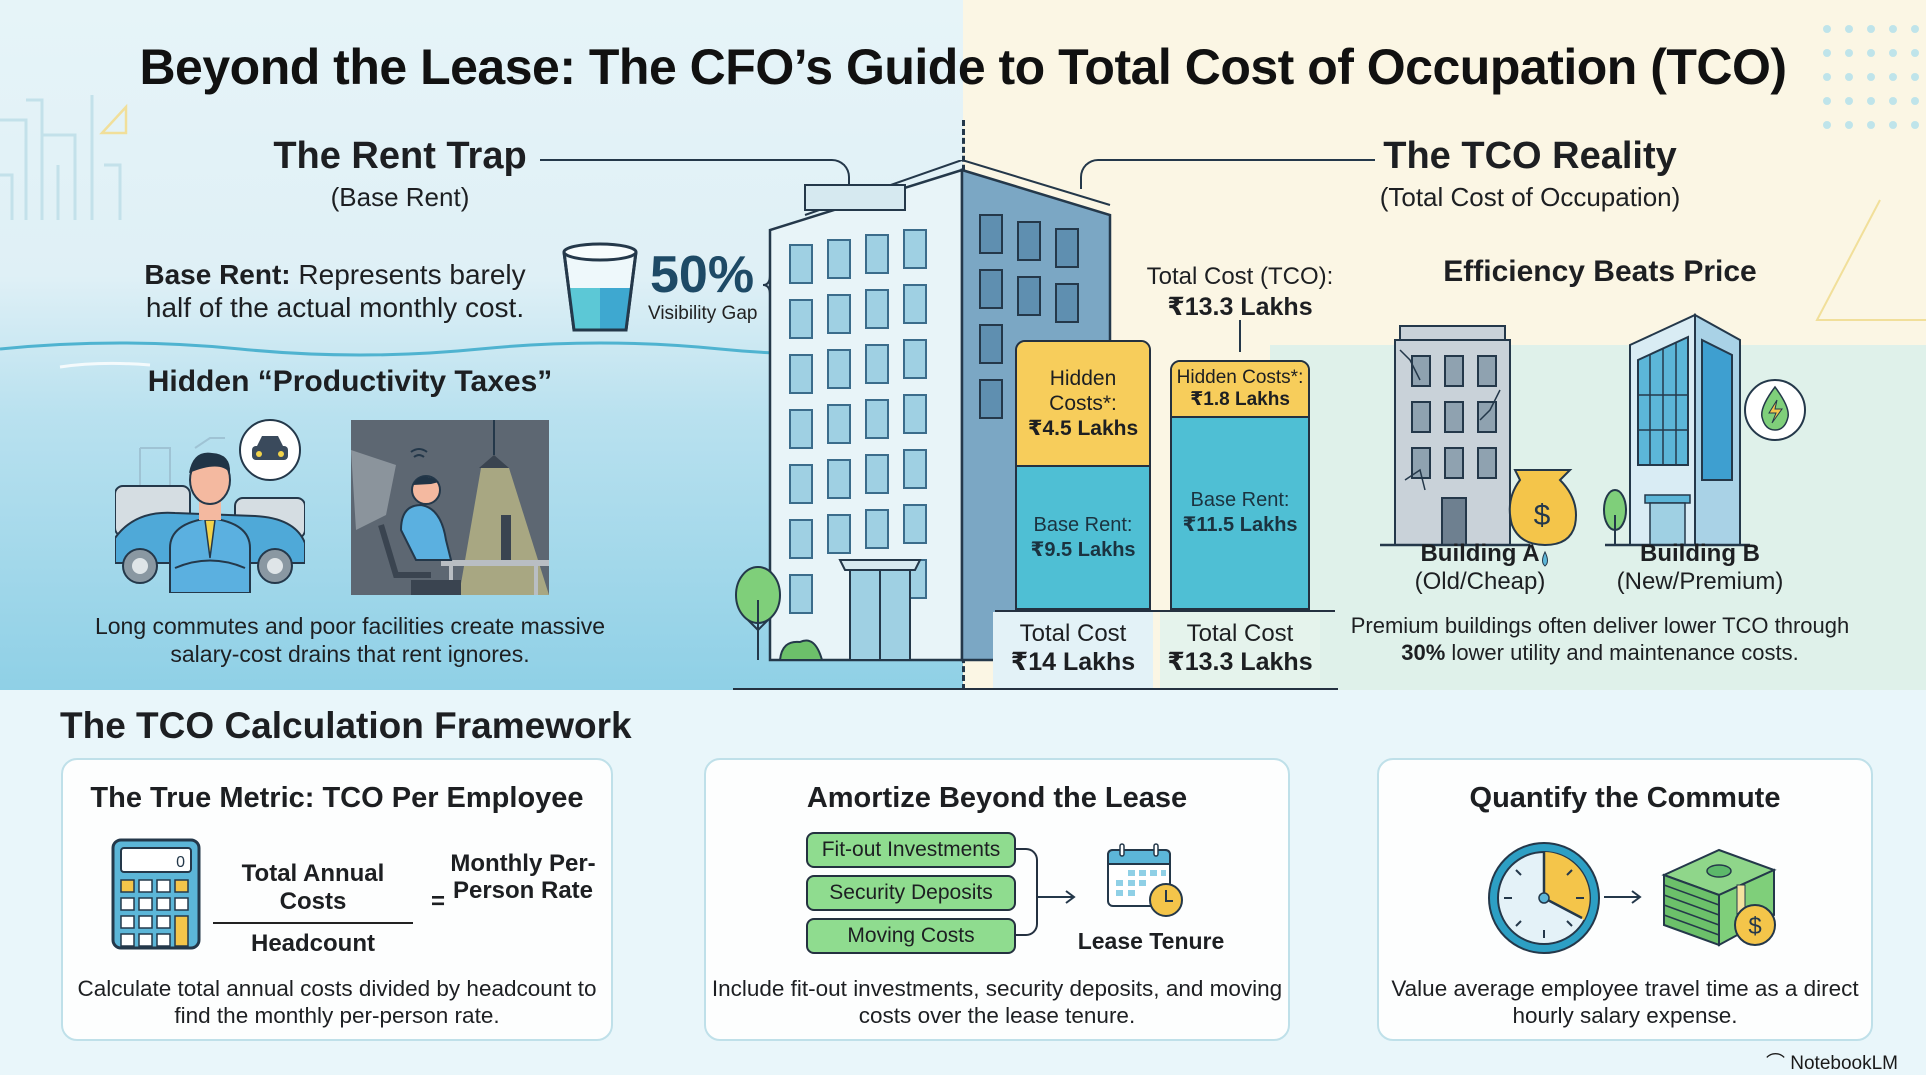 The image size is (1926, 1075). What do you see at coordinates (1871, 77) in the screenshot?
I see `decorative-dots` at bounding box center [1871, 77].